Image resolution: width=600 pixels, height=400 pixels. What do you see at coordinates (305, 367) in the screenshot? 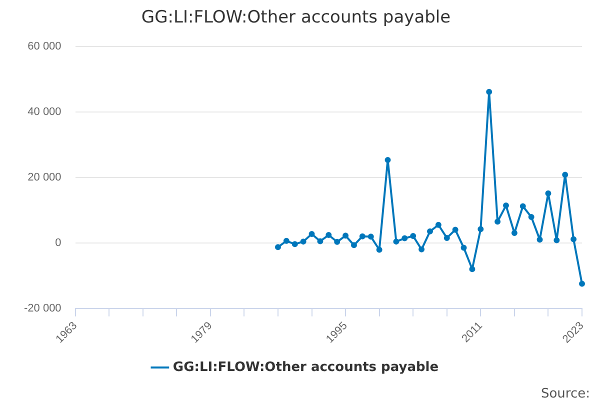
I see `legend-label: GG:LI:FLOW:Other accounts payable` at bounding box center [305, 367].